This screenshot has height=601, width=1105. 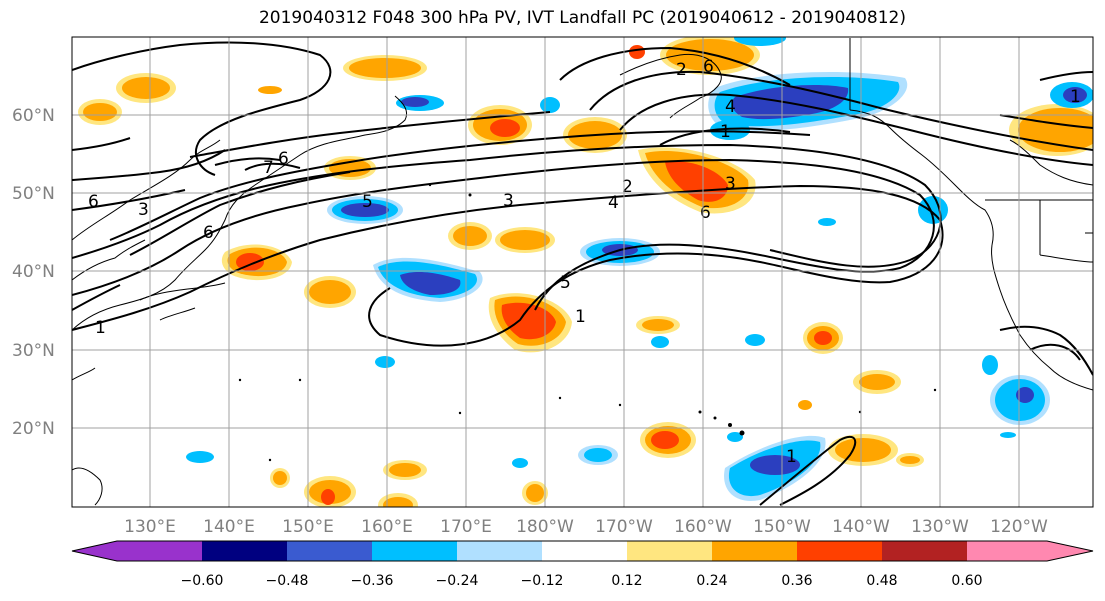 What do you see at coordinates (861, 527) in the screenshot?
I see `lon-label: 140°W` at bounding box center [861, 527].